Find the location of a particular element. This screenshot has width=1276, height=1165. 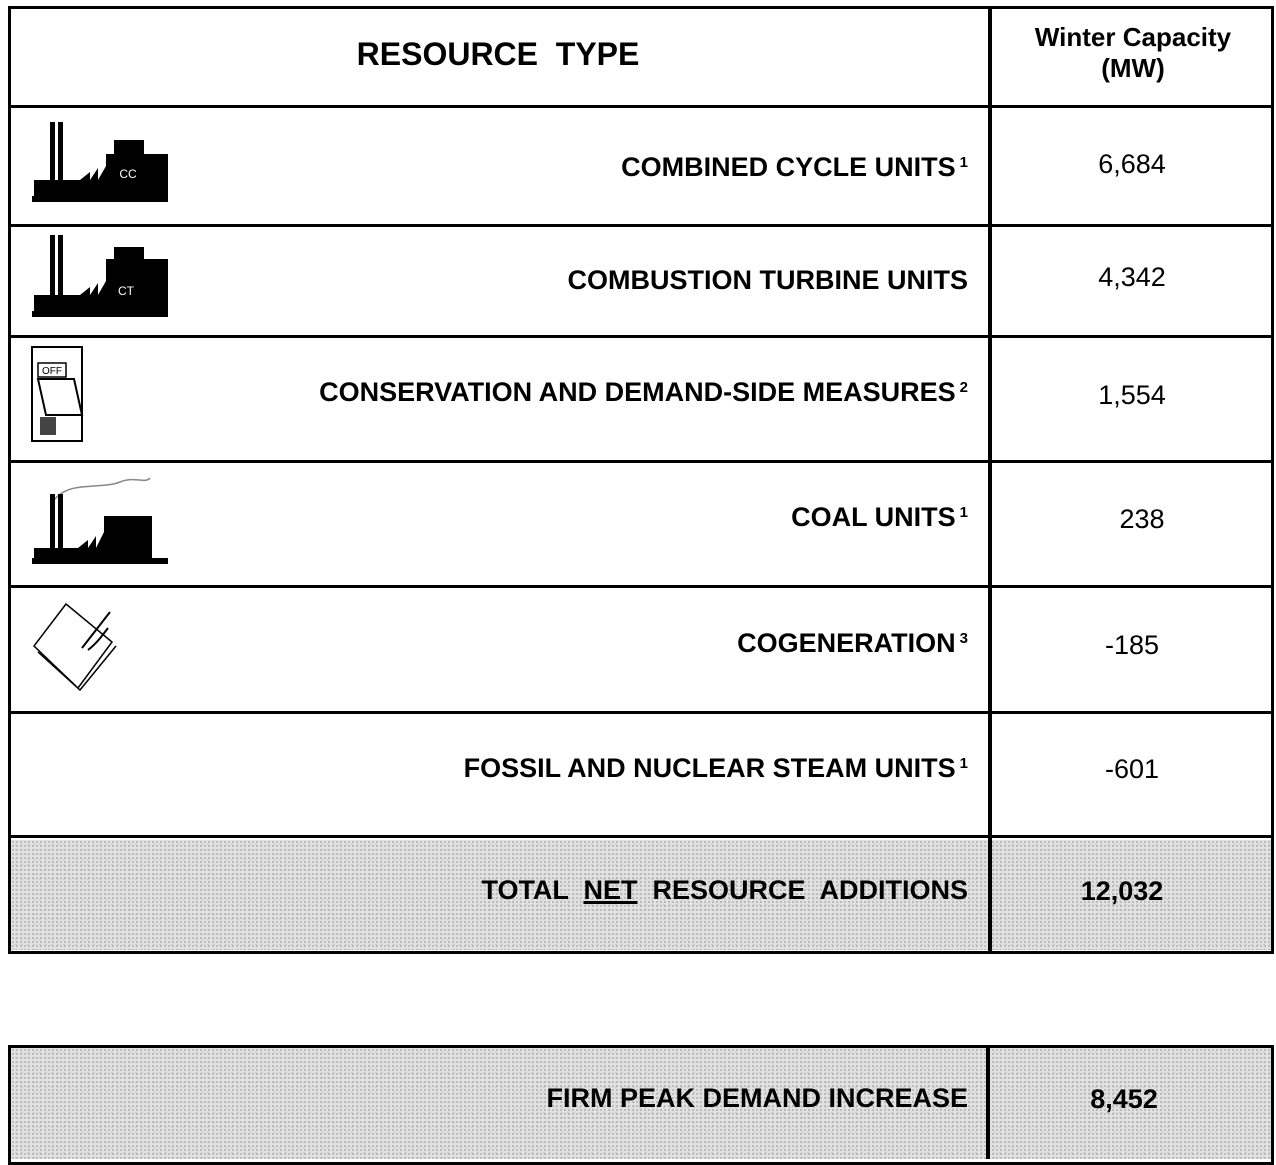

factory-icon: CC is located at coordinates (100, 162).